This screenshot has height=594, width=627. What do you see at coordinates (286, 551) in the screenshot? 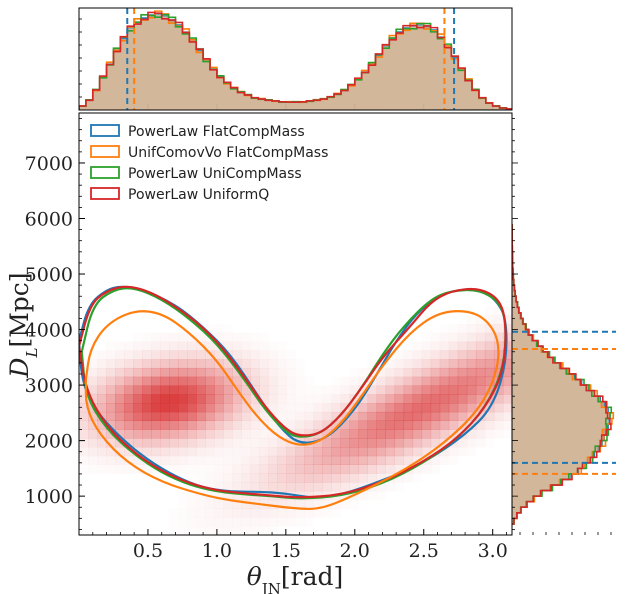
I see `x-tick-label: 1.5` at bounding box center [286, 551].